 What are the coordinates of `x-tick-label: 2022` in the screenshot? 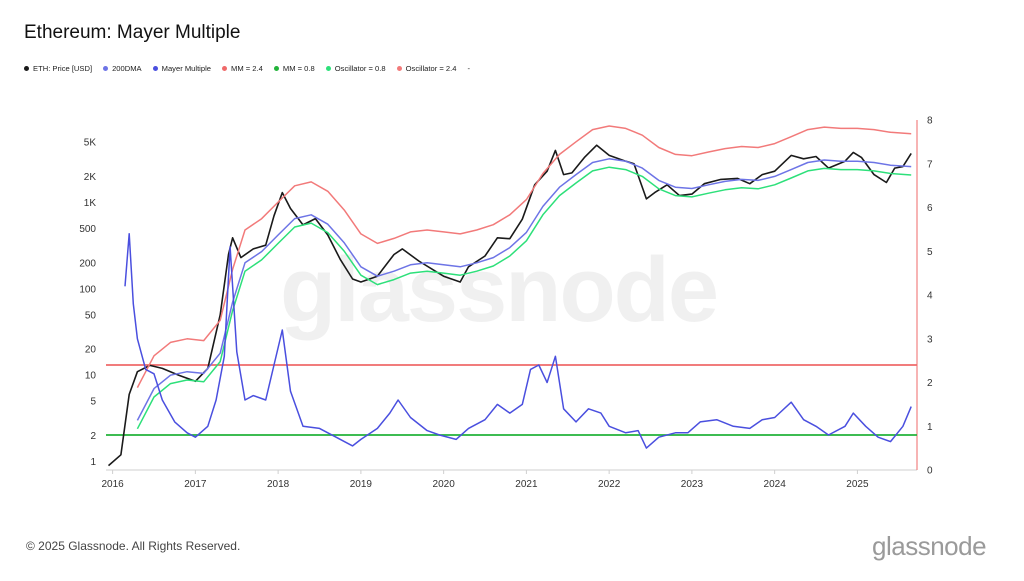 It's located at (609, 484).